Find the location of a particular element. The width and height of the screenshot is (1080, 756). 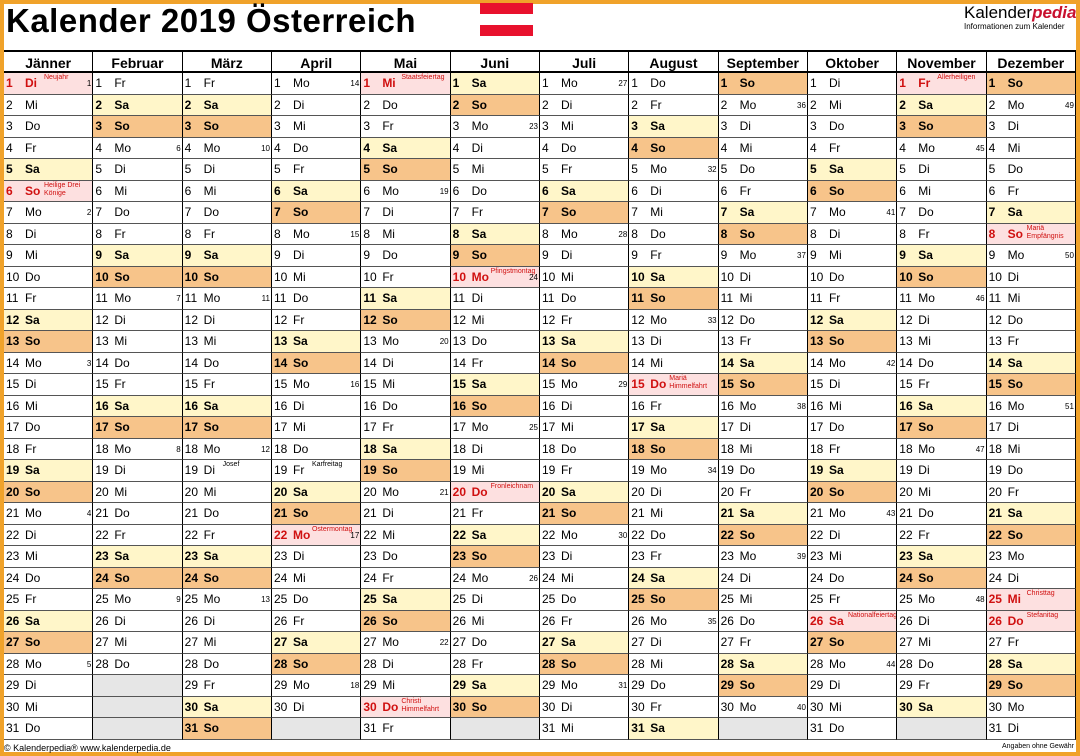

day-number: 14 is located at coordinates (638, 362).